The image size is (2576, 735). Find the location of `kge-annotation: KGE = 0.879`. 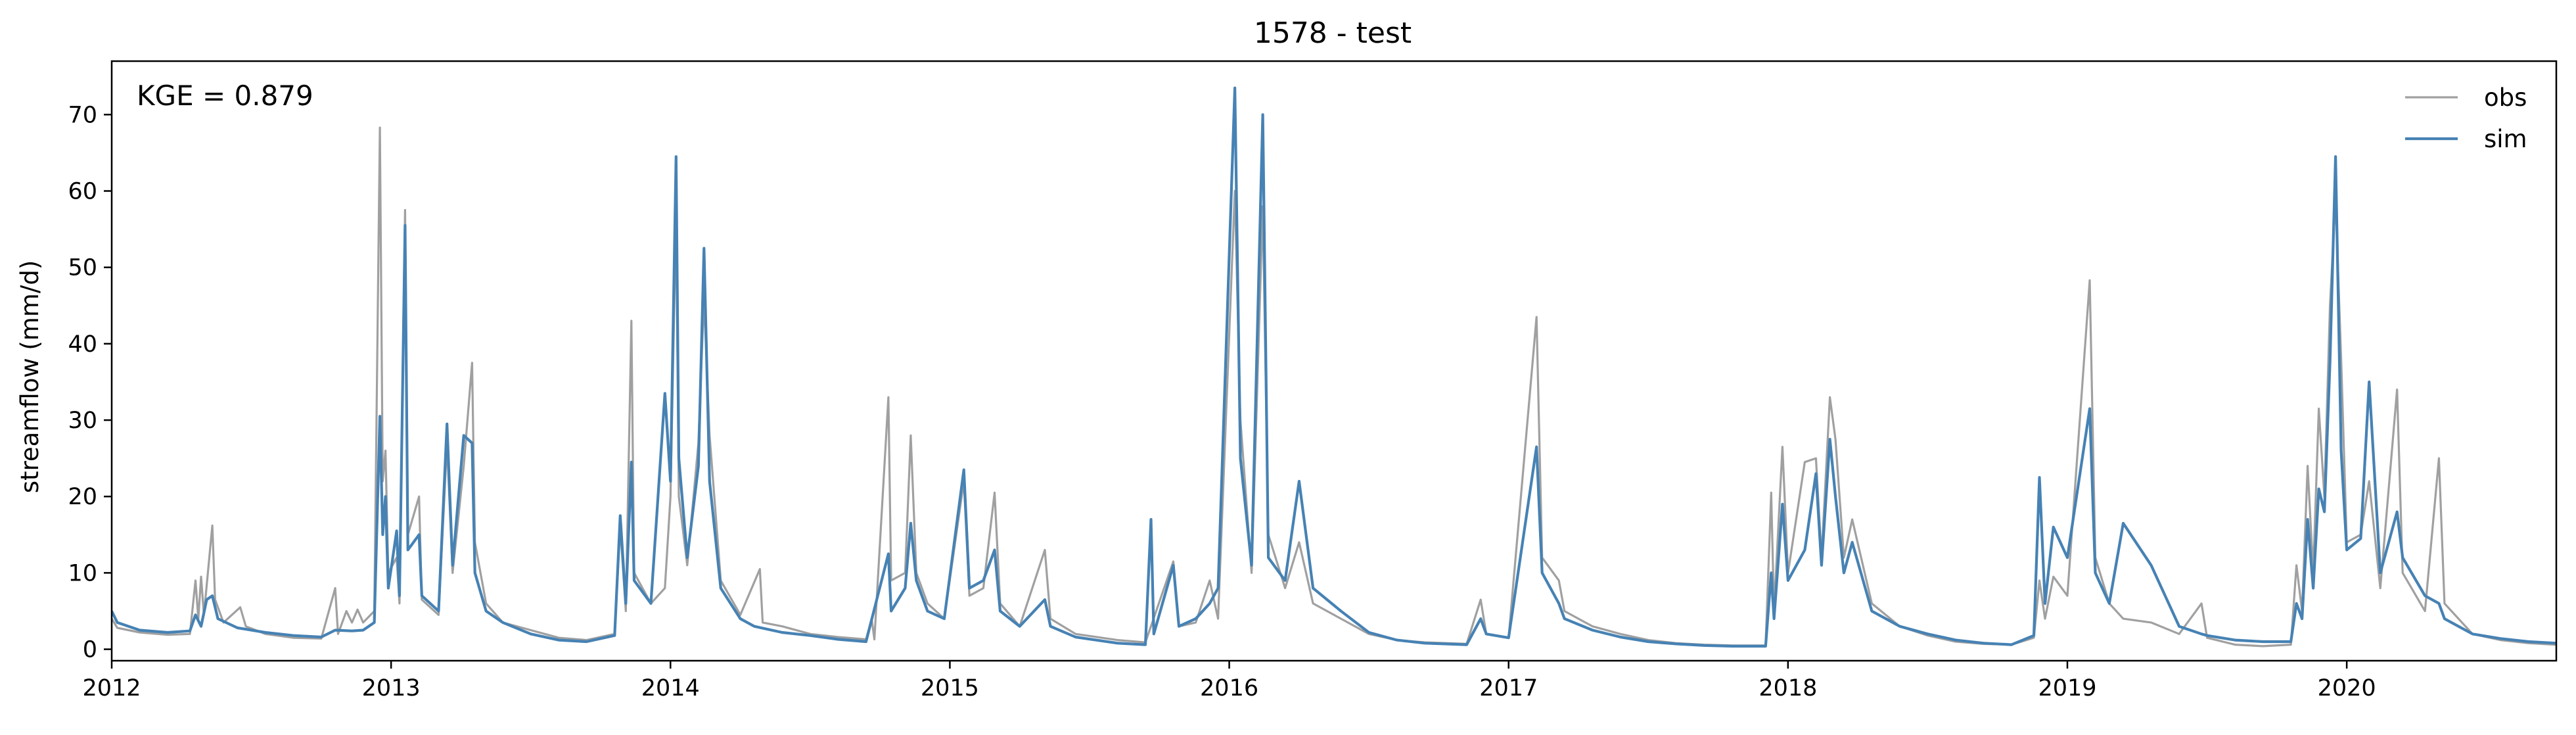

kge-annotation: KGE = 0.879 is located at coordinates (225, 96).